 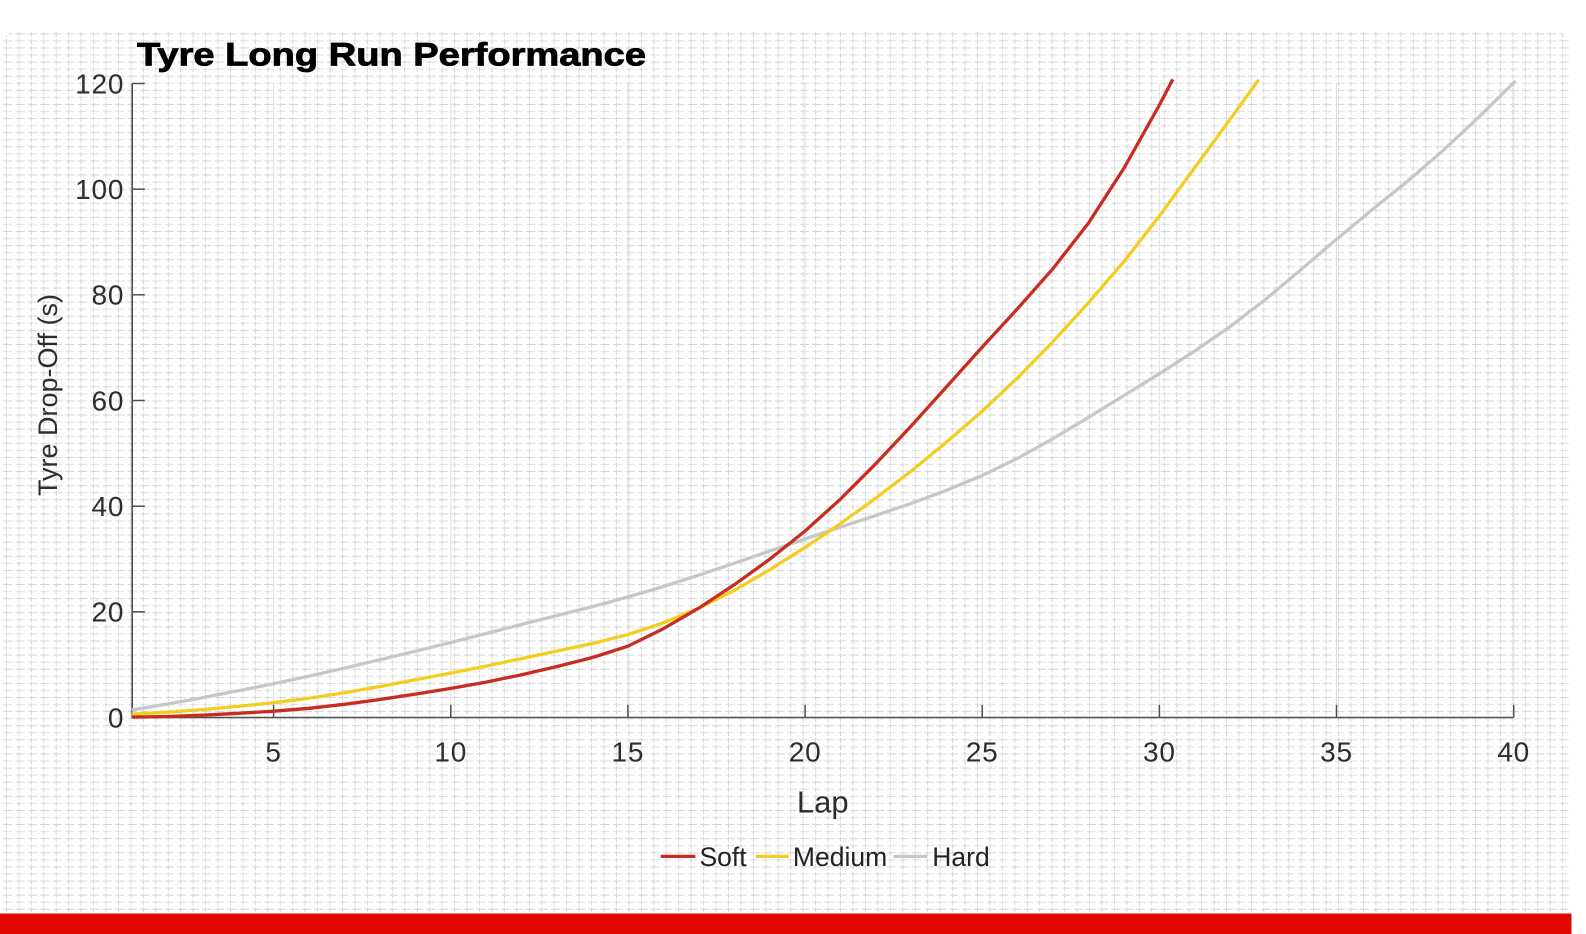 What do you see at coordinates (628, 752) in the screenshot?
I see `svg-text: 15` at bounding box center [628, 752].